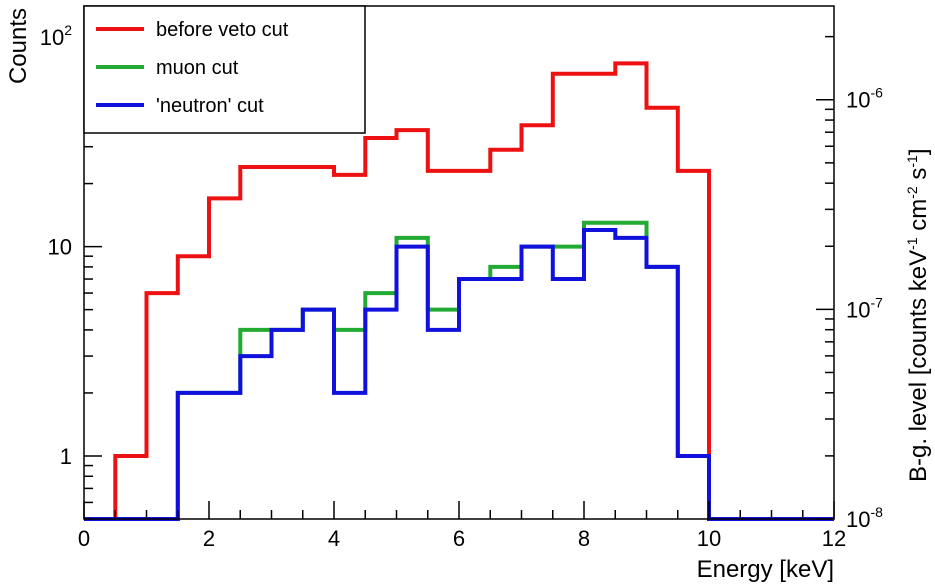 The image size is (935, 586). Describe the element at coordinates (197, 68) in the screenshot. I see `legend-label: muon cut` at that location.